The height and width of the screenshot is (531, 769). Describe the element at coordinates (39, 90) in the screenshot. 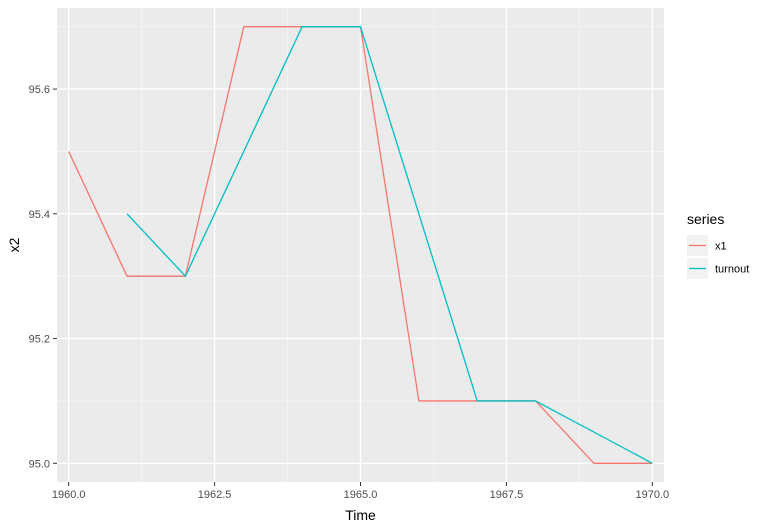

I see `y-tick-label: 95.6` at that location.